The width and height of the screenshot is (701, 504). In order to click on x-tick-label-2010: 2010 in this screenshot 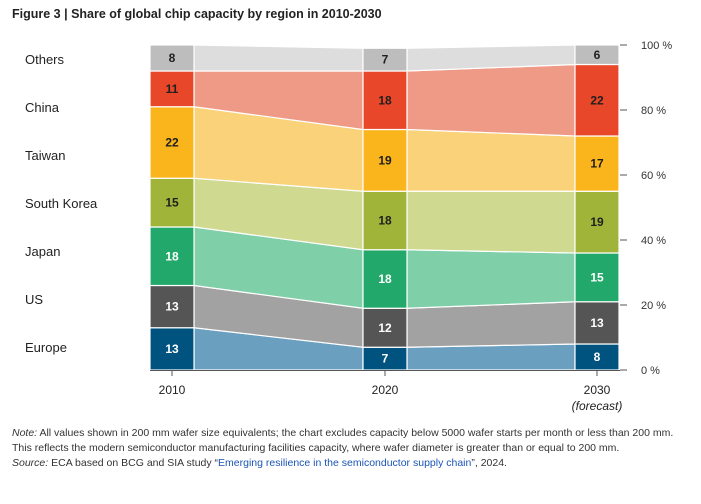, I will do `click(172, 390)`.